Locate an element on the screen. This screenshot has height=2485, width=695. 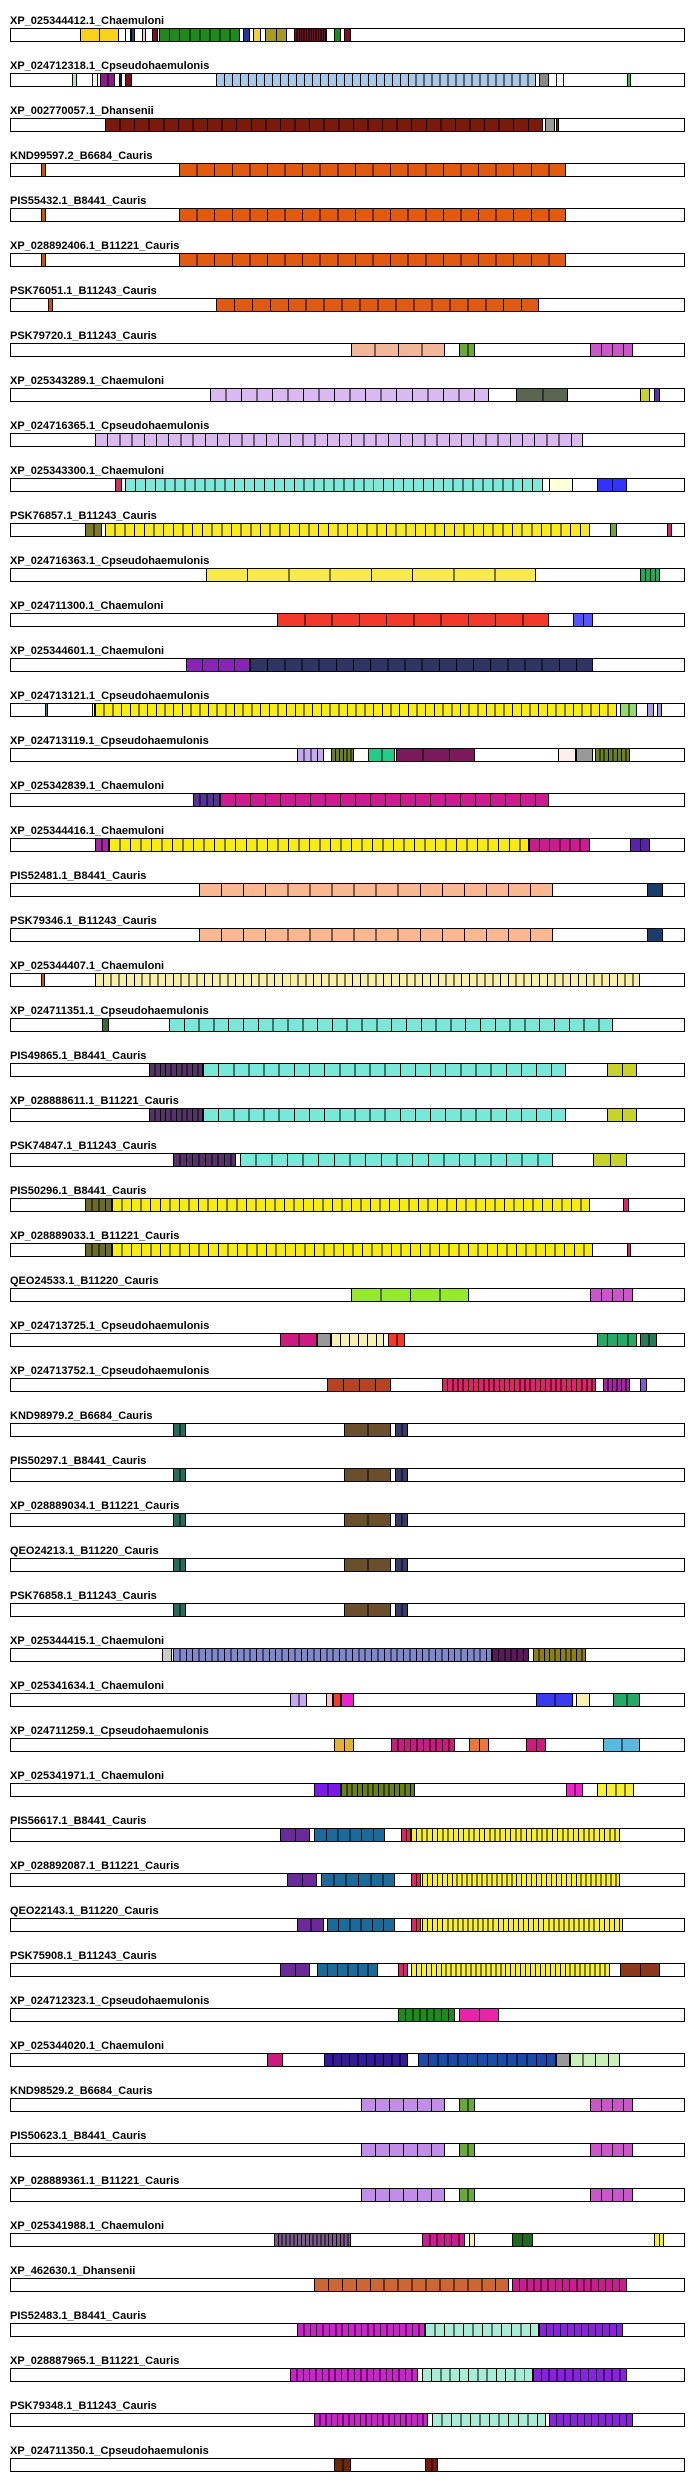
protein-label: PSK76858.1_B11243_Cauris is located at coordinates (83, 1596).